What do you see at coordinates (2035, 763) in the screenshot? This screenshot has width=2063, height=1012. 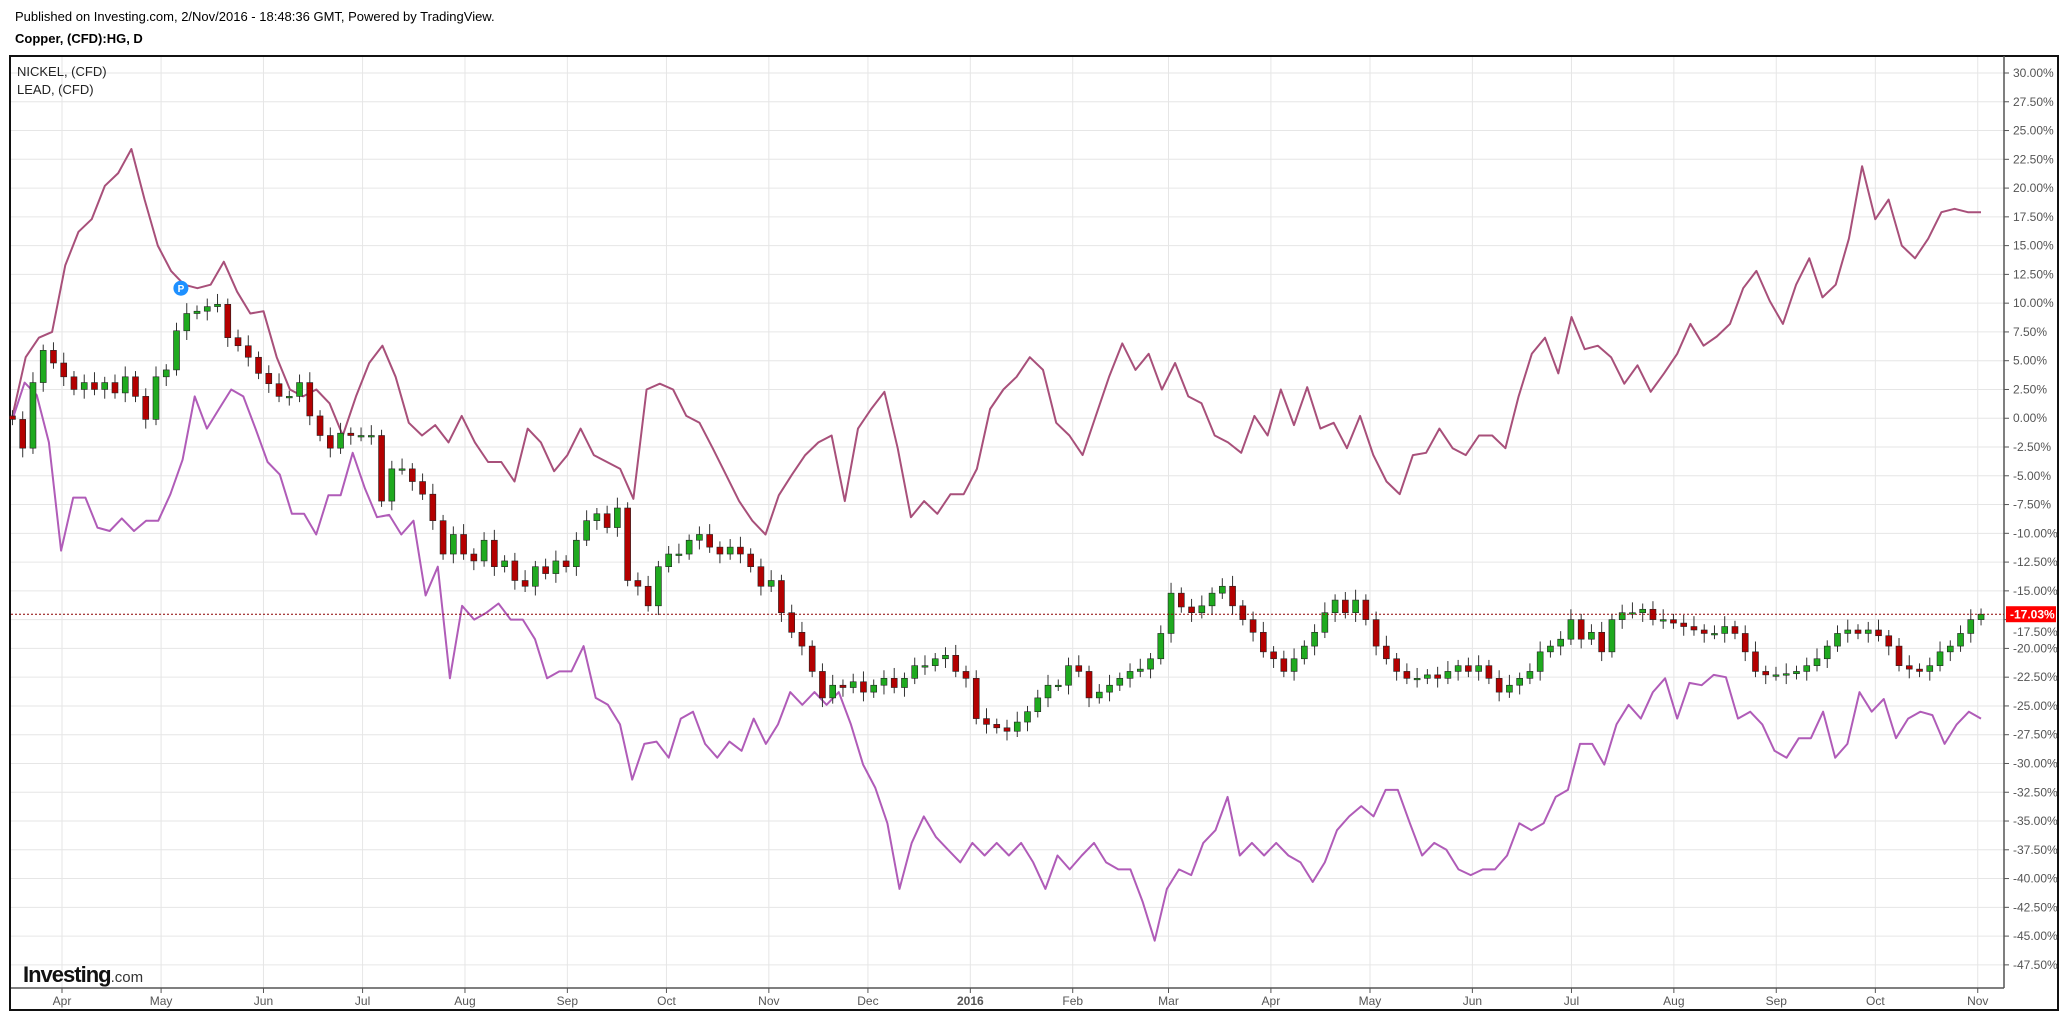 I see `y-tick-label: -30.00%` at bounding box center [2035, 763].